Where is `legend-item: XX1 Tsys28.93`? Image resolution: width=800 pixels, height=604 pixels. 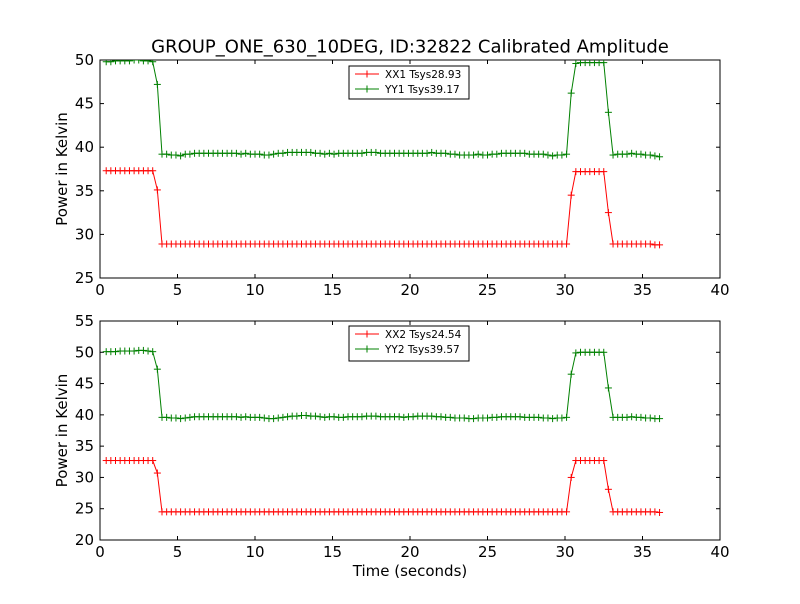 legend-item: XX1 Tsys28.93 is located at coordinates (408, 75).